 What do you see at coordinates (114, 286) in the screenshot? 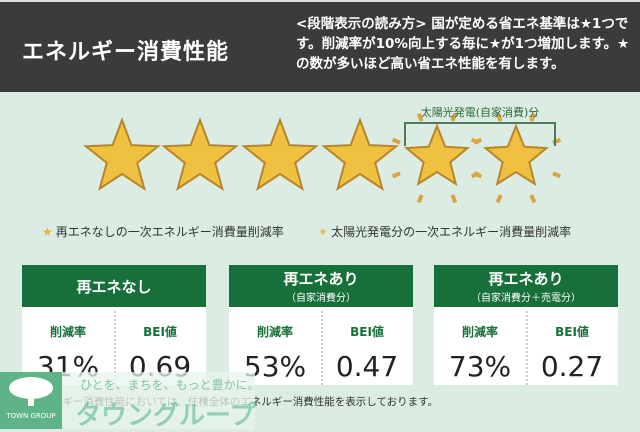
I see `card-title: 再エネなし` at bounding box center [114, 286].